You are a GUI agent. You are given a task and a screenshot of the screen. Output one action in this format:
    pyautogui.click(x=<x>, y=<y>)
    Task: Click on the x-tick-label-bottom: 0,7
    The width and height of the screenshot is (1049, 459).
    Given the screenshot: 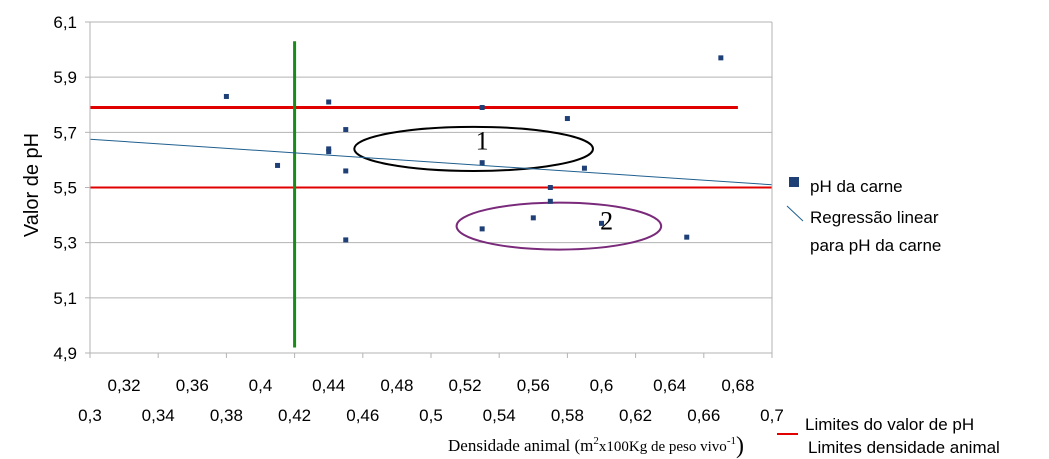 What is the action you would take?
    pyautogui.click(x=772, y=415)
    